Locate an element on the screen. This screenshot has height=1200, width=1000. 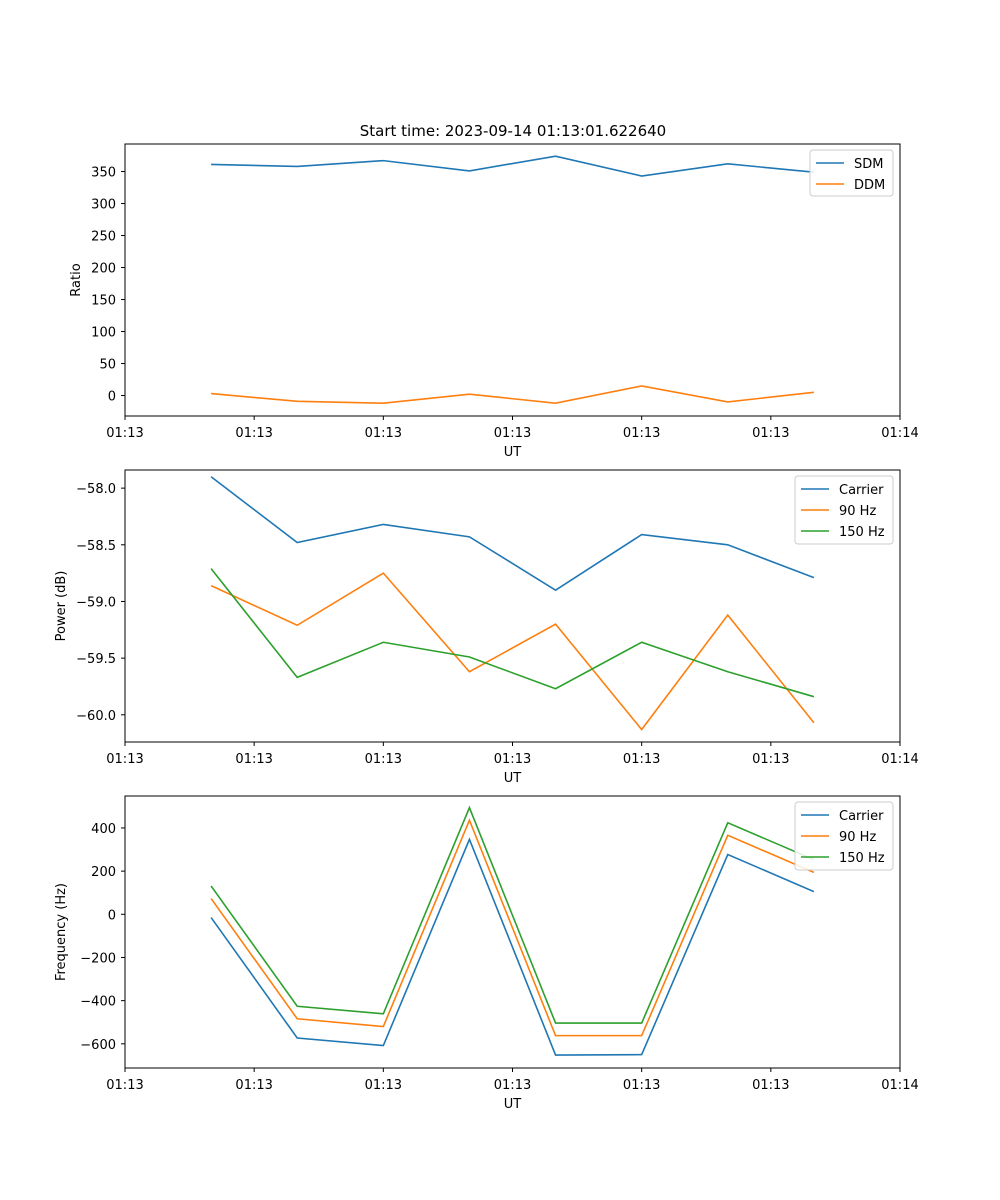
legend: SDM DDM is located at coordinates (851, 173).